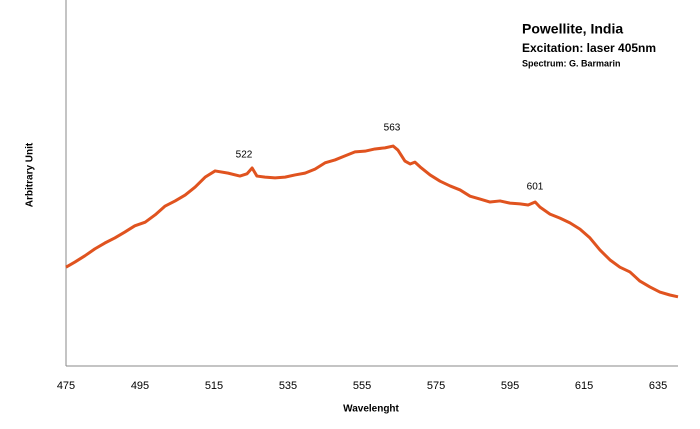  I want to click on y-axis-label: Arbitrary Unit, so click(30, 174).